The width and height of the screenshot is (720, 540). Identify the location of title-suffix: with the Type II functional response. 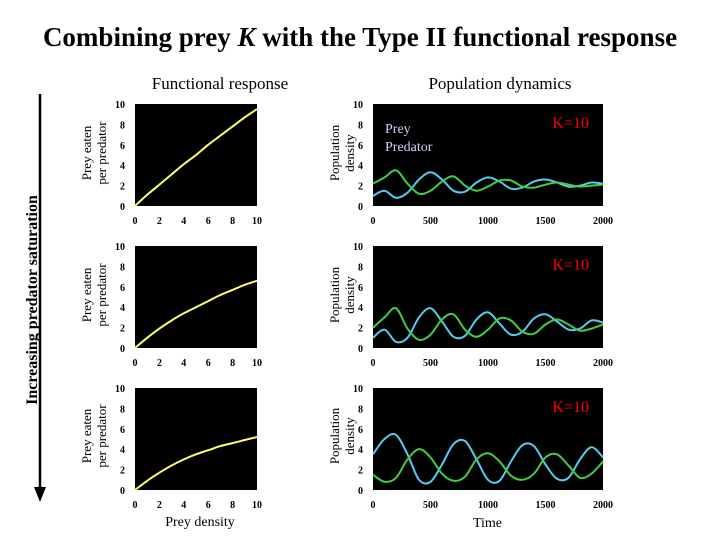
(466, 37).